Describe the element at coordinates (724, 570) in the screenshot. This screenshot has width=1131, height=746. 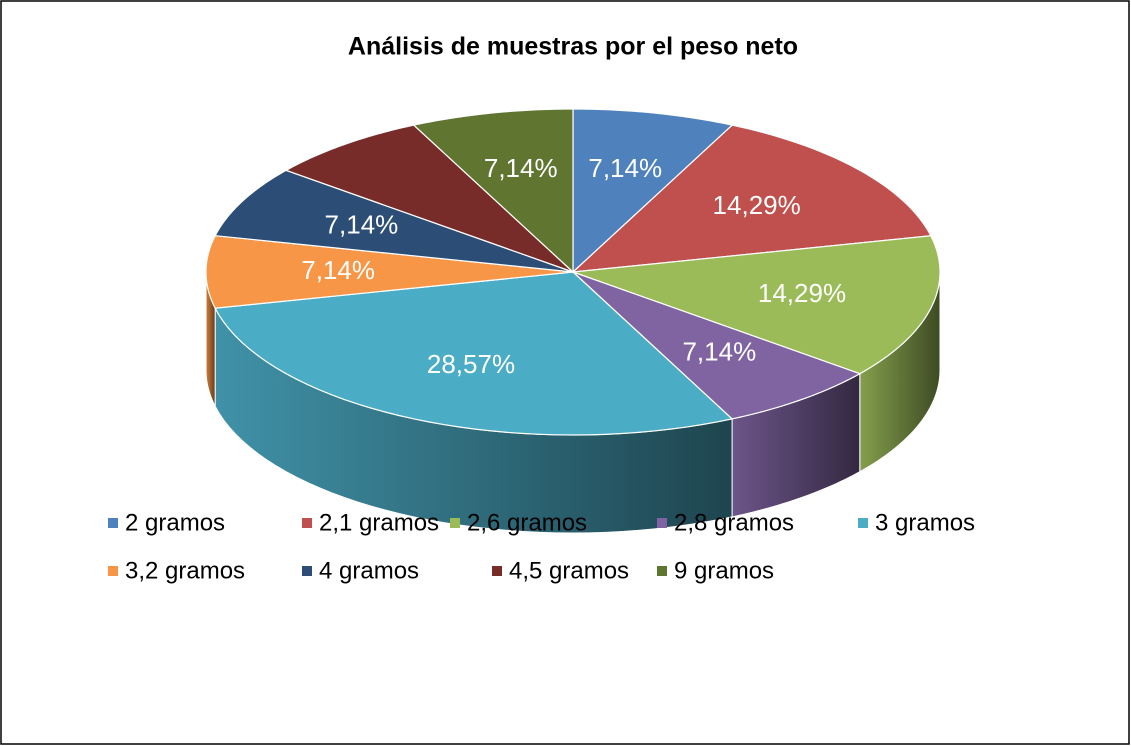
I see `legend-label: 9 gramos` at that location.